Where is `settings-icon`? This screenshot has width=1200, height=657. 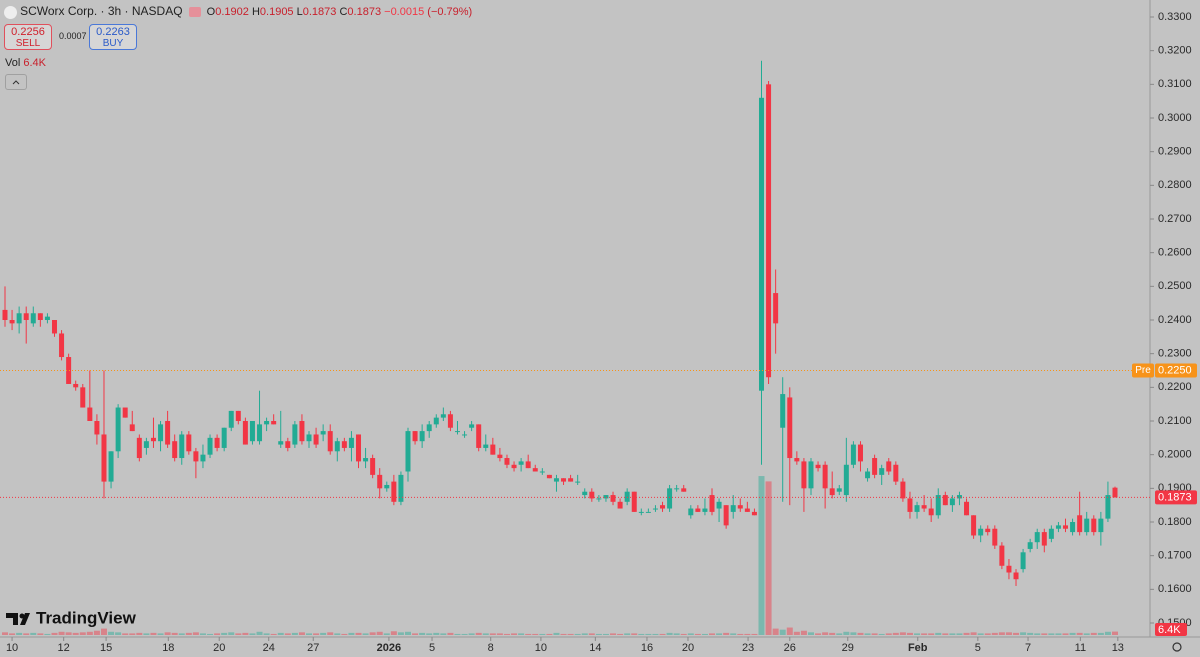 settings-icon is located at coordinates (1177, 647).